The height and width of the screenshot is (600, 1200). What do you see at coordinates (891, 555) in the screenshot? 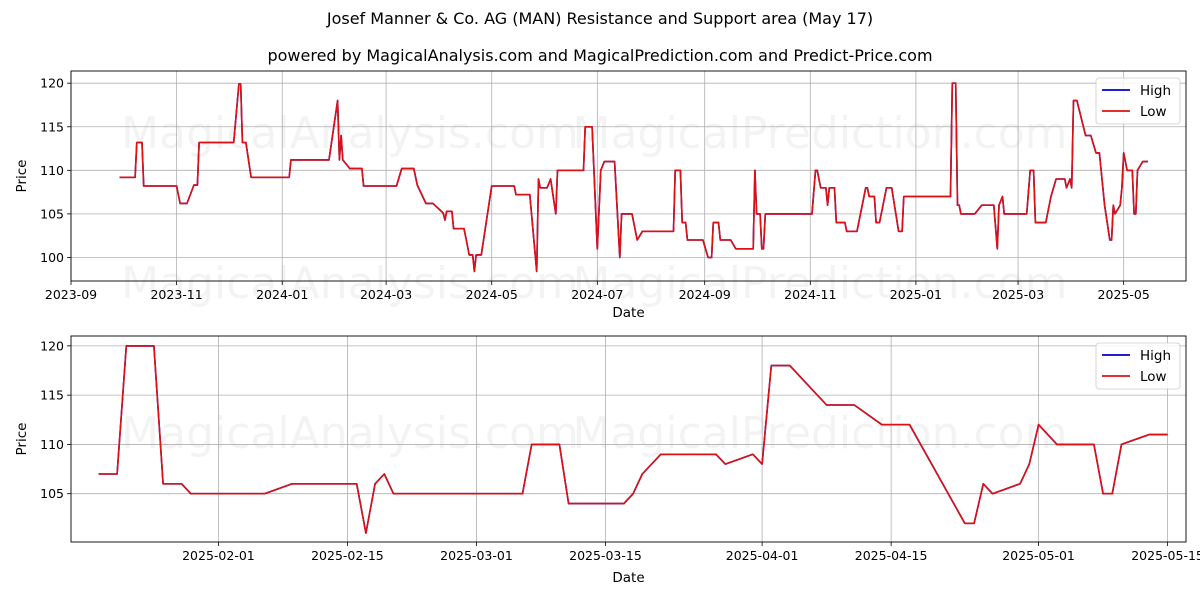
I see `x-tick-label: 2025-04-15` at bounding box center [891, 555].